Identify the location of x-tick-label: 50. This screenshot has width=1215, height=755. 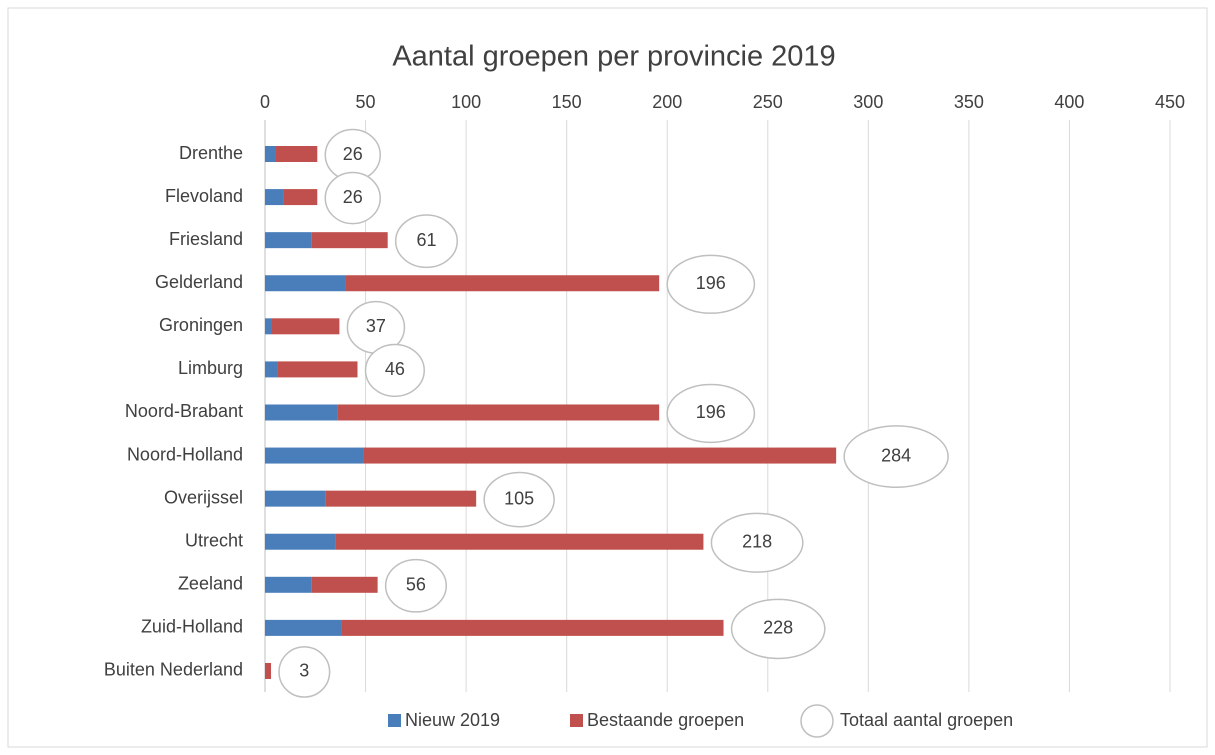
(366, 102).